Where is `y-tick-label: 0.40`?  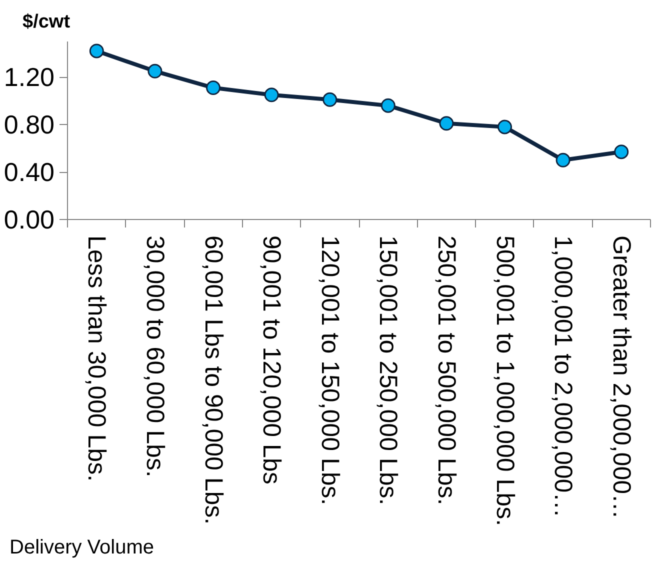
y-tick-label: 0.40 is located at coordinates (29, 172).